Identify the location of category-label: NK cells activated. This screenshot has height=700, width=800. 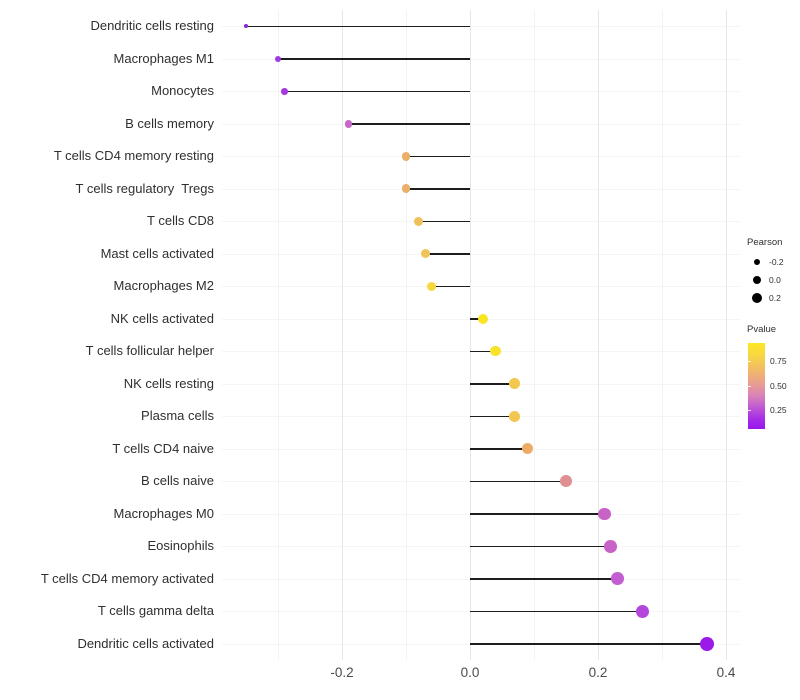
(162, 318).